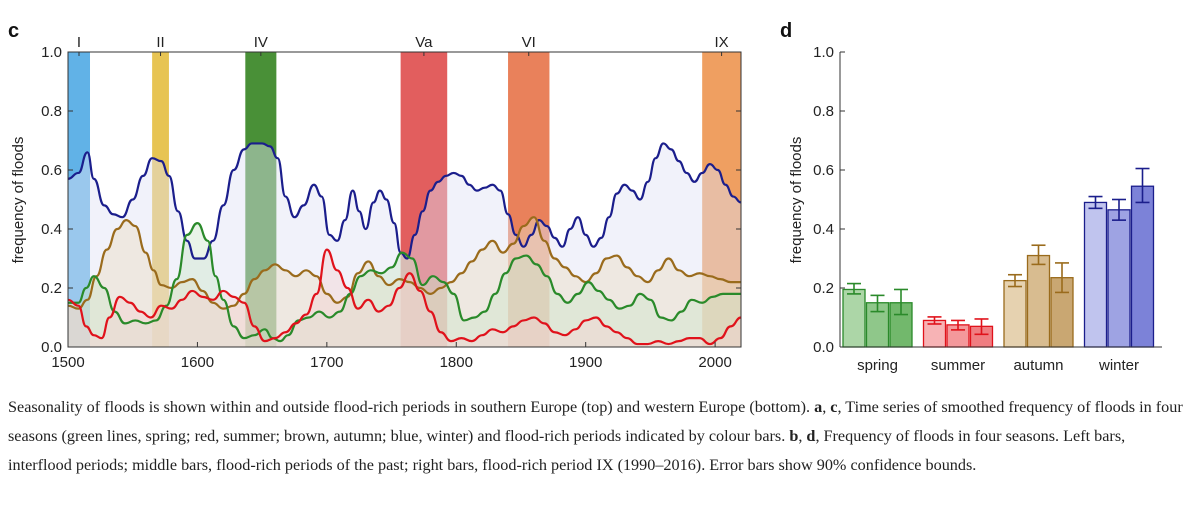 This screenshot has height=518, width=1200. I want to click on c-ytick-label-1: 0.2, so click(51, 288).